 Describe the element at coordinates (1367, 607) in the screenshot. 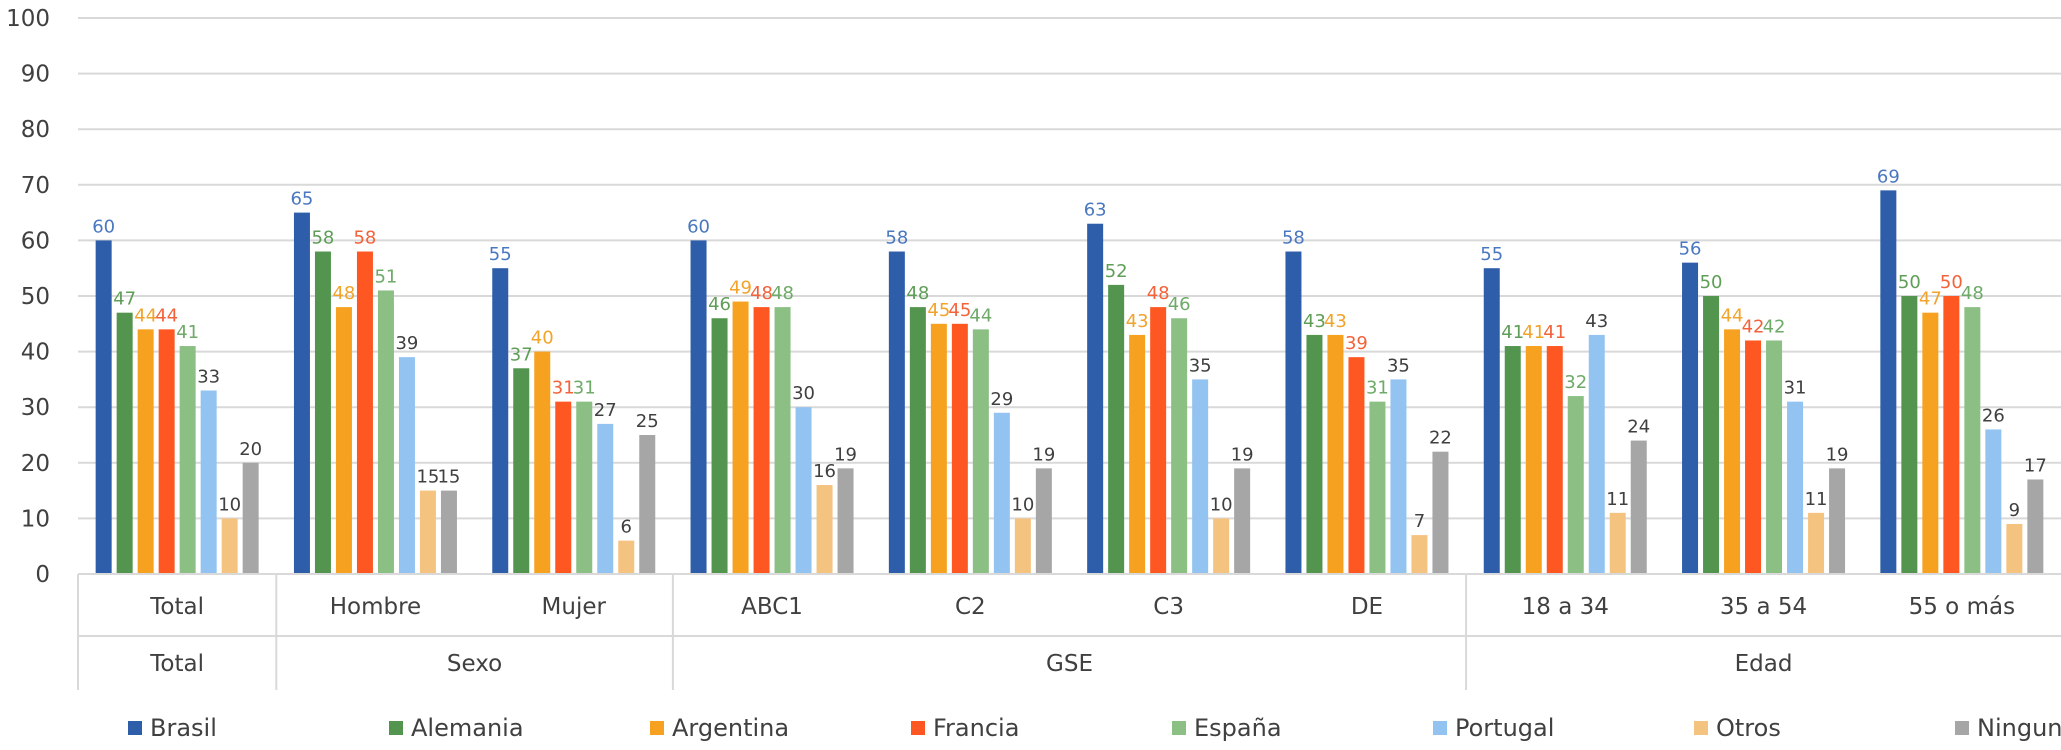

I see `x-category-label: DE` at that location.